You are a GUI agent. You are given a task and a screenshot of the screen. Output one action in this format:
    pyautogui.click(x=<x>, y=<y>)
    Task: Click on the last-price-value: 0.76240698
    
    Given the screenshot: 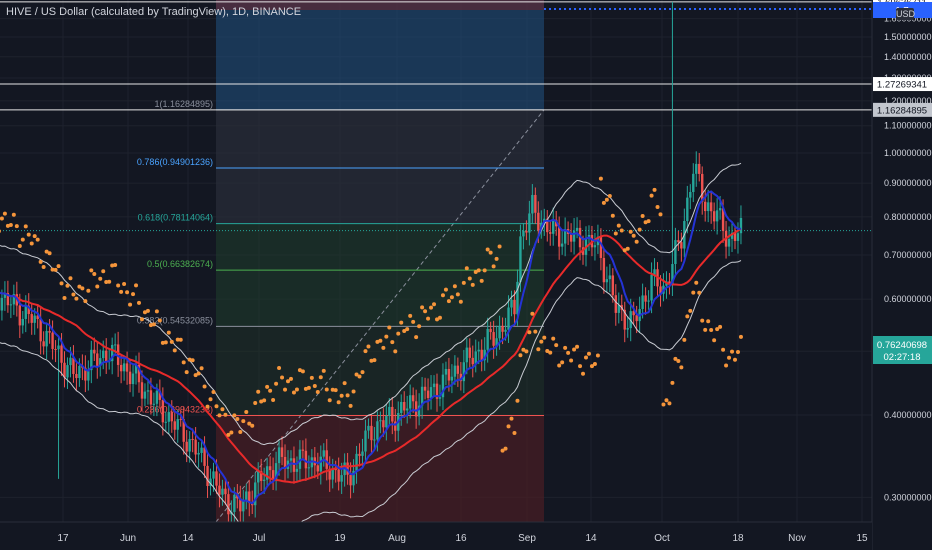 What is the action you would take?
    pyautogui.click(x=902, y=345)
    